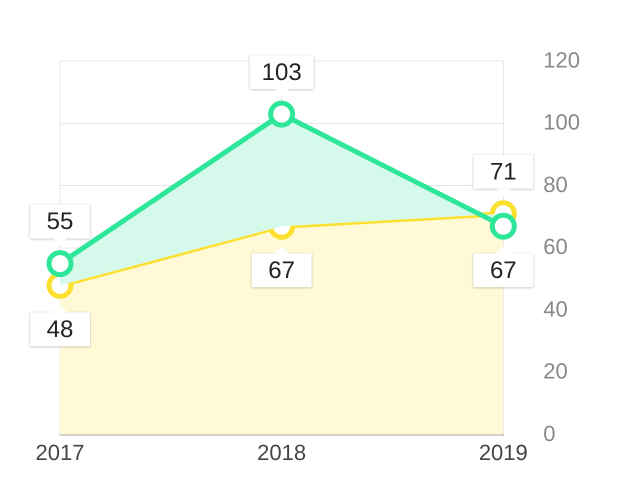 This screenshot has height=496, width=634. What do you see at coordinates (60, 453) in the screenshot?
I see `x-tick-label: 2017` at bounding box center [60, 453].